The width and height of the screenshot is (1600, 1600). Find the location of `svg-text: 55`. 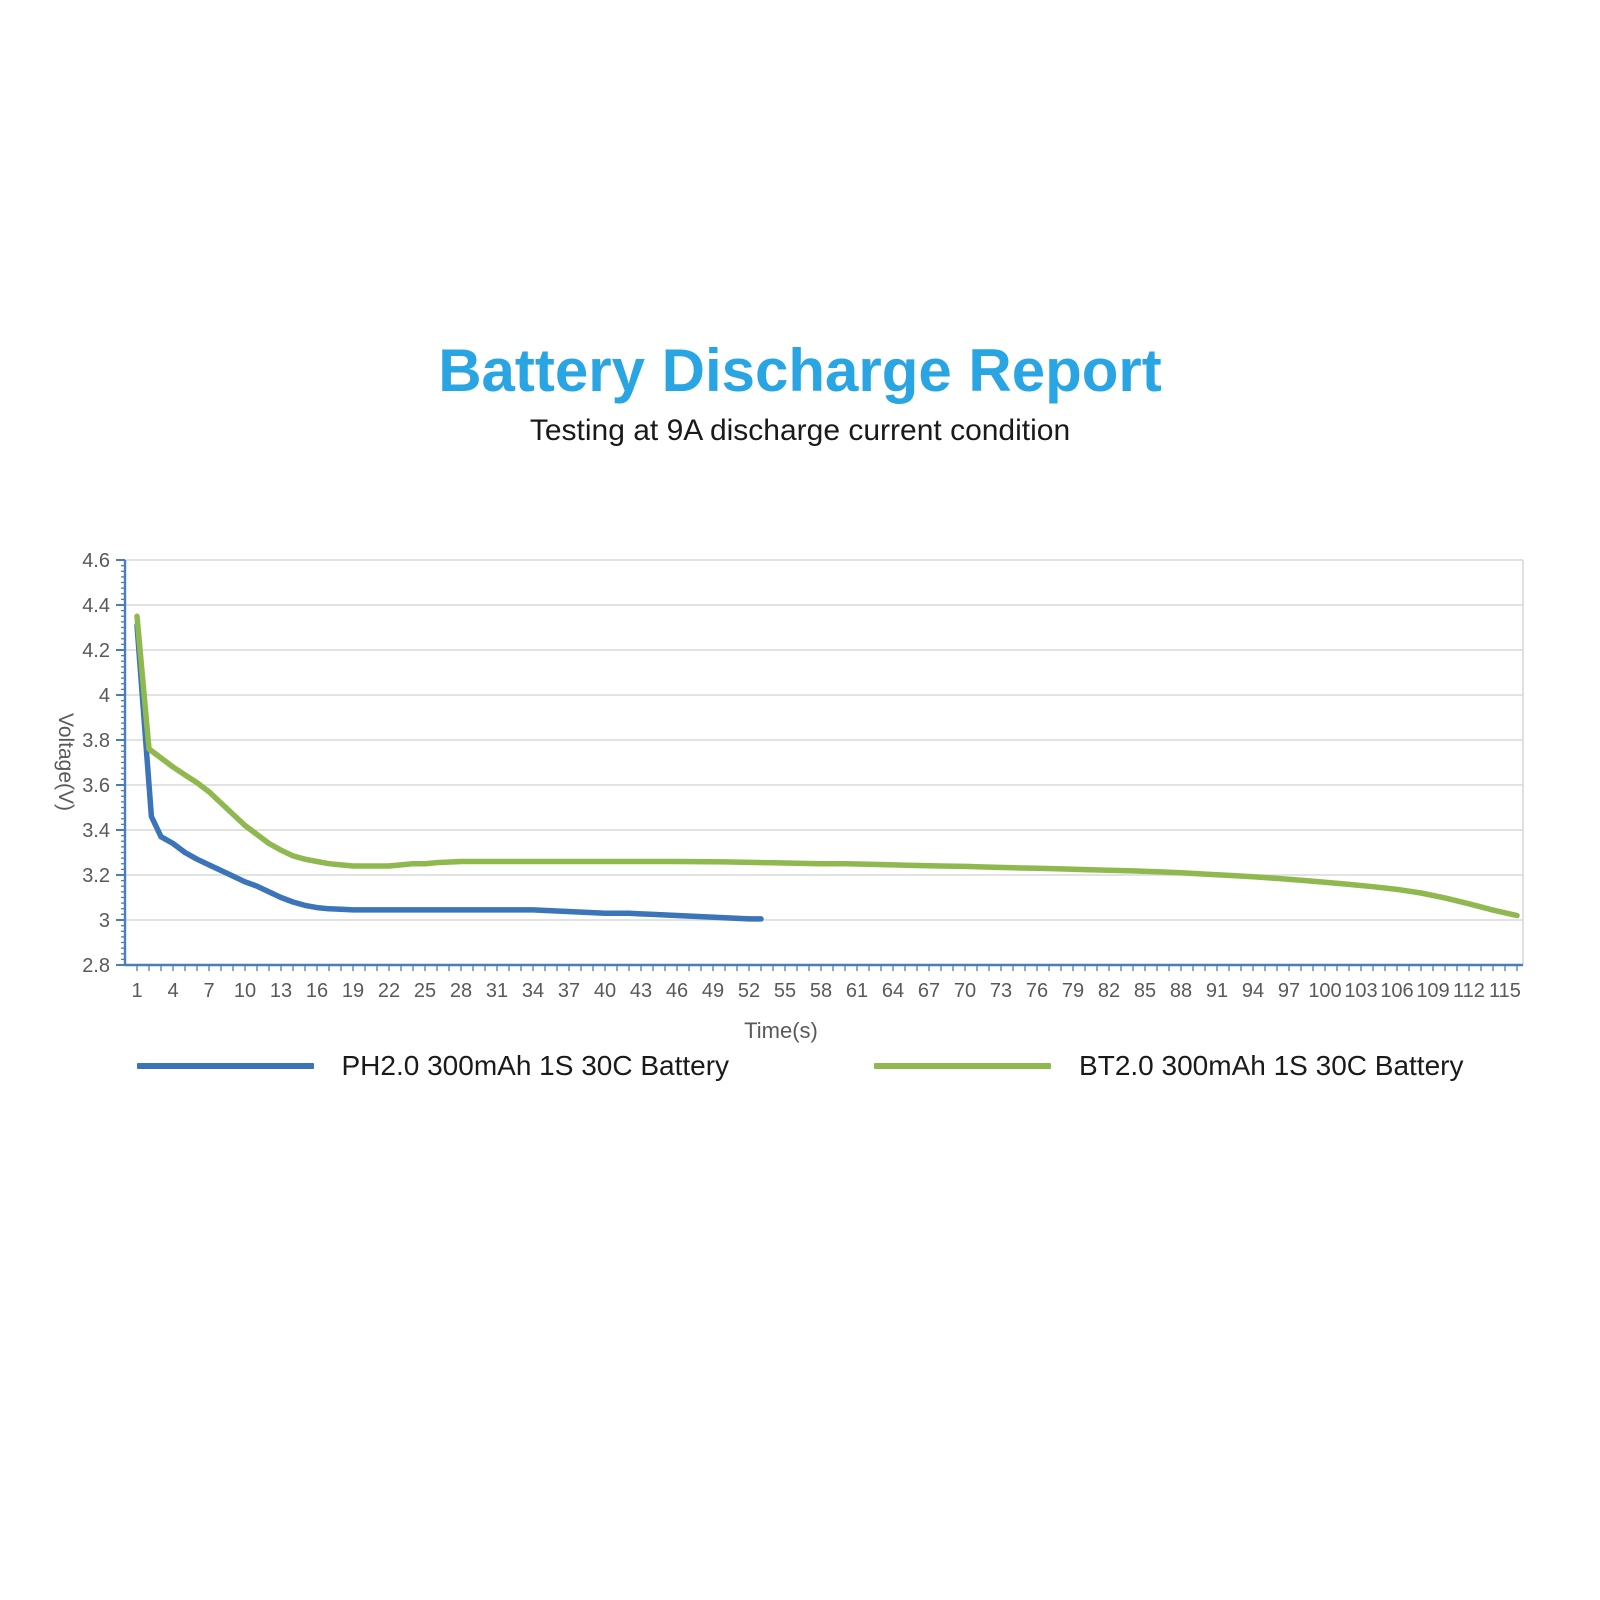

svg-text: 55 is located at coordinates (785, 991).